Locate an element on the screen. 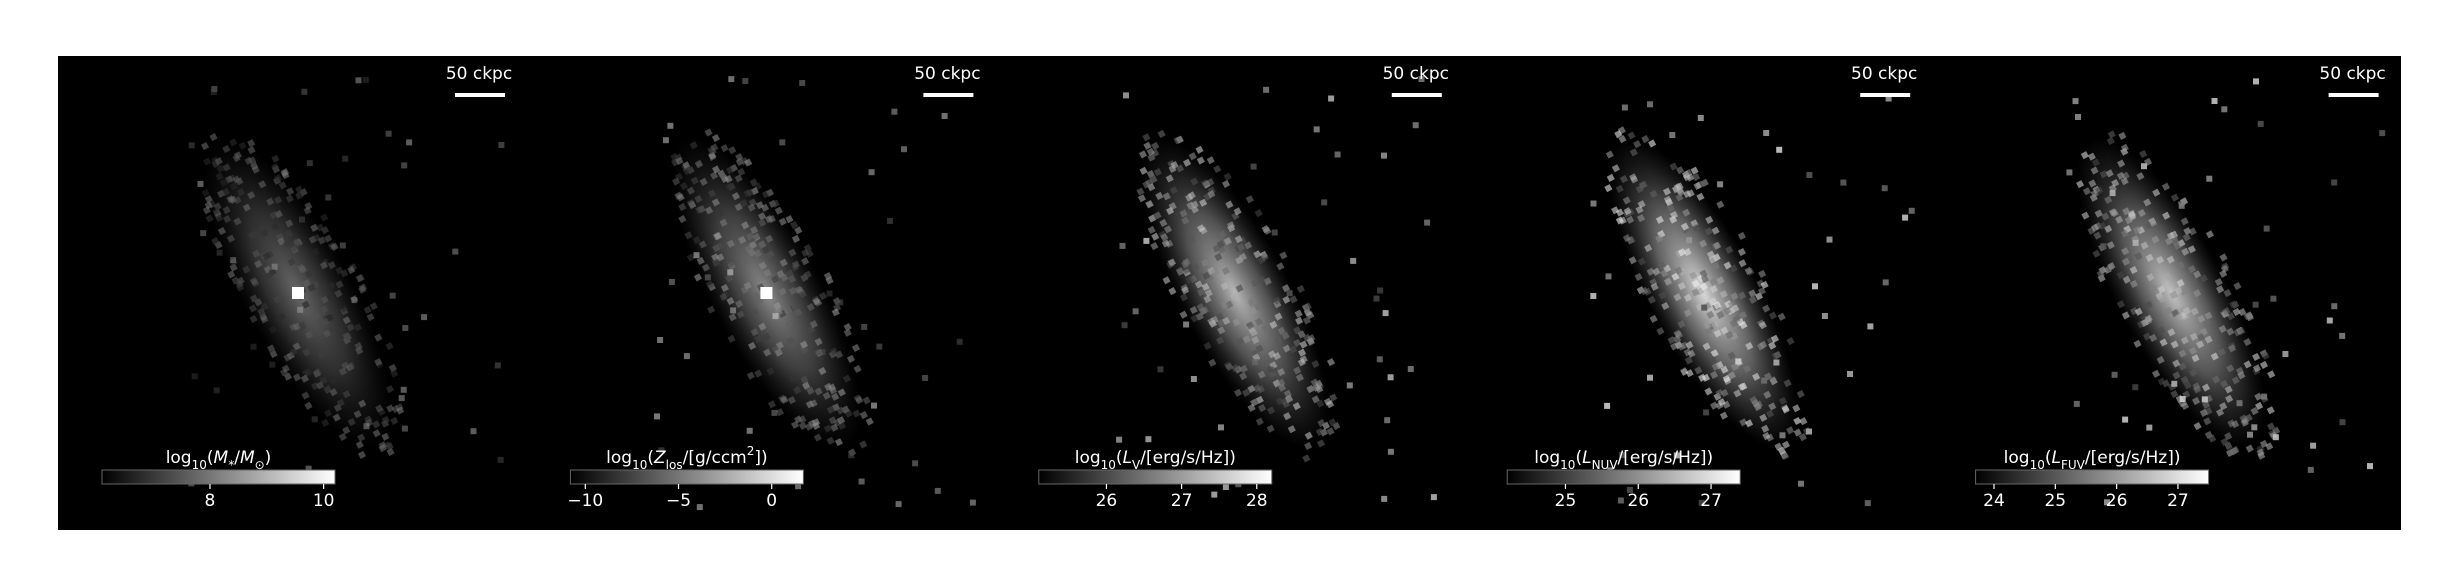 The width and height of the screenshot is (2444, 584). label-part: /[g/ccm is located at coordinates (715, 458).